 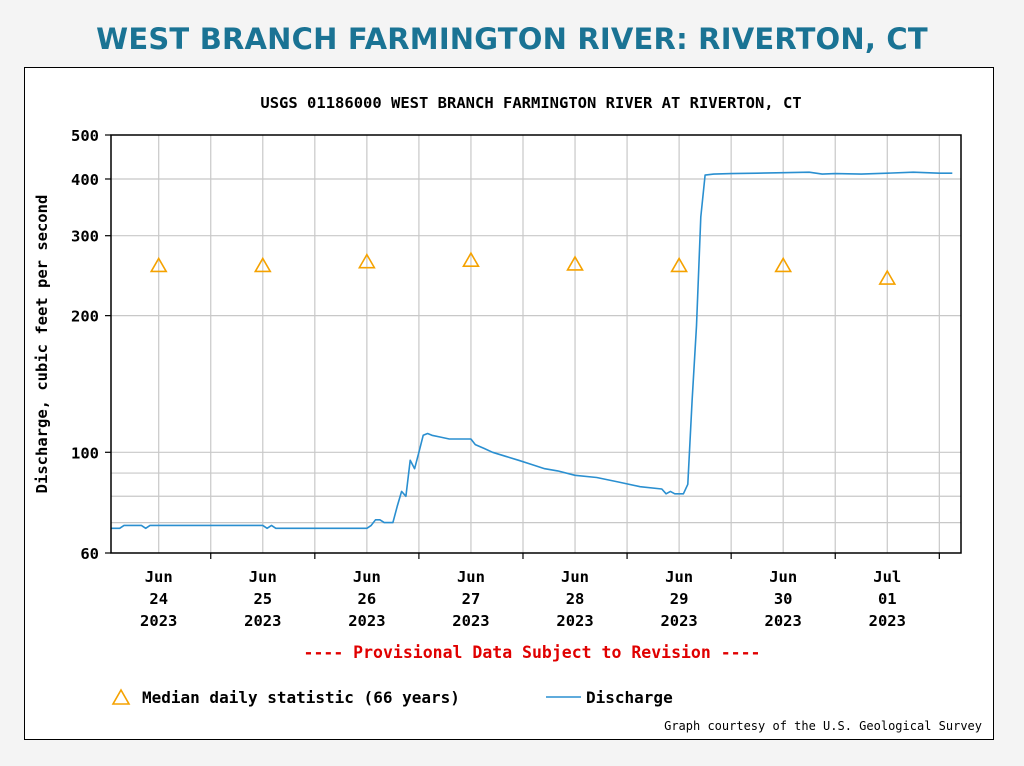 I want to click on x-tick-label-6-line3: 2023, so click(x=783, y=621).